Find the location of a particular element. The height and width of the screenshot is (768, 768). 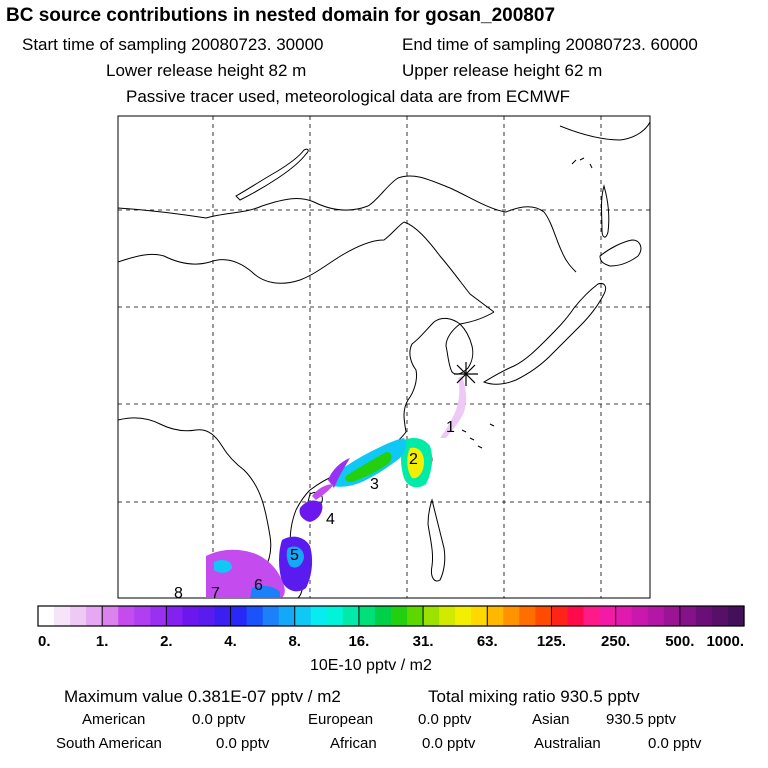

colorbar-tick-label: 8. is located at coordinates (294, 641).